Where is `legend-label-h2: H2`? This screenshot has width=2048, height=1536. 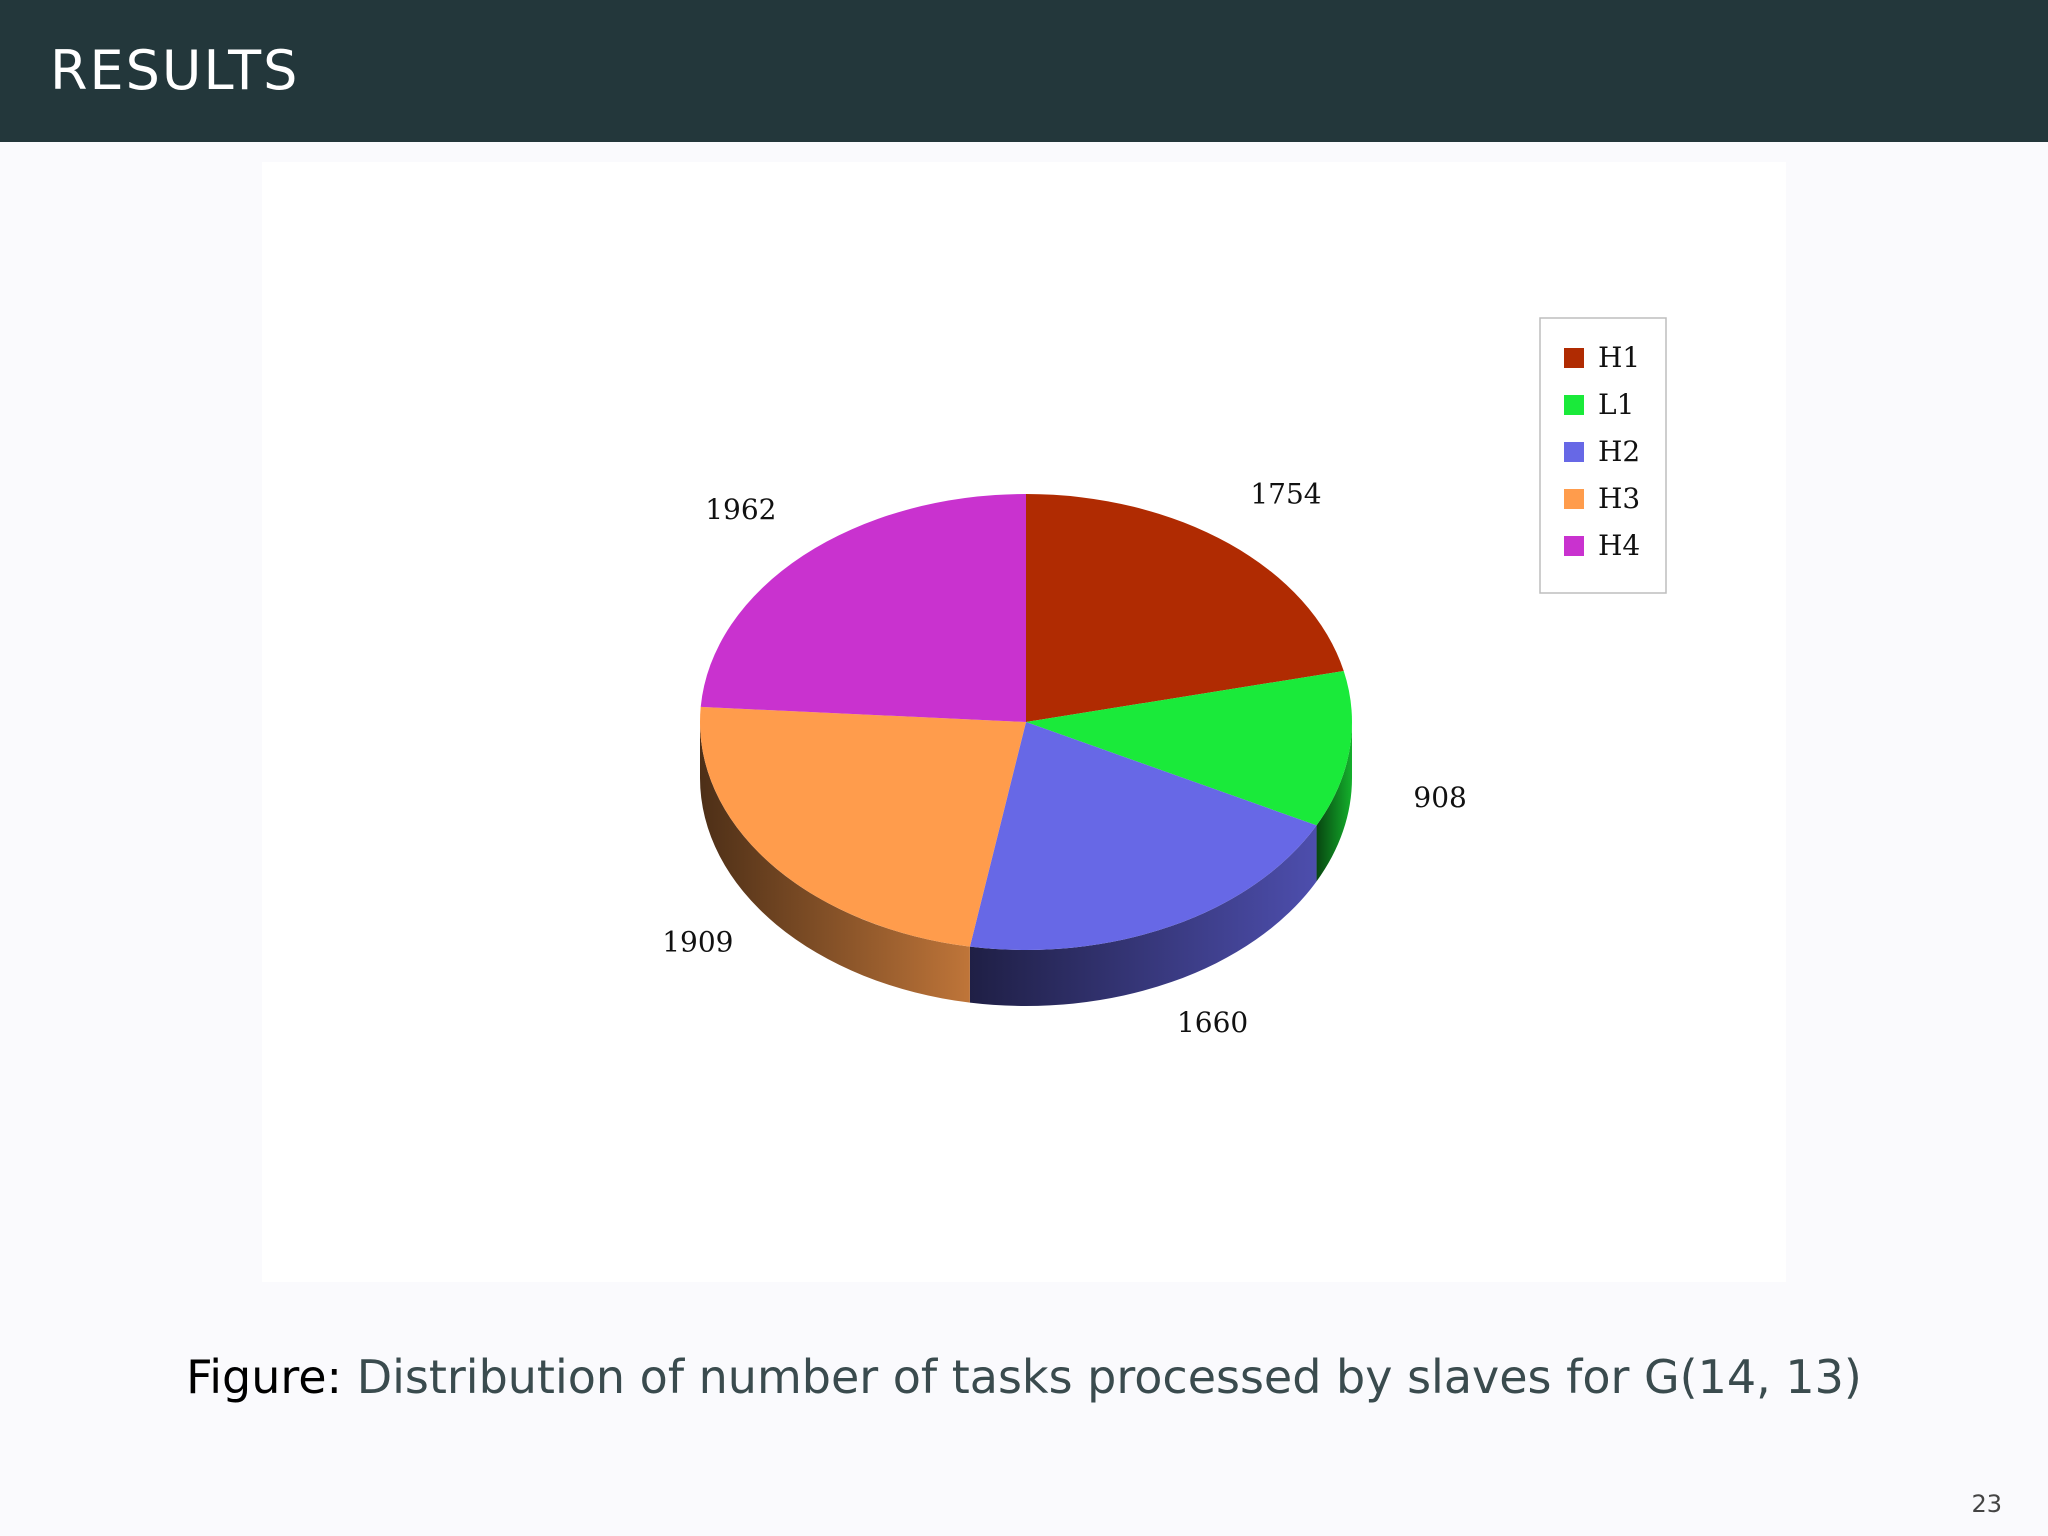
legend-label-h2: H2 is located at coordinates (1619, 451).